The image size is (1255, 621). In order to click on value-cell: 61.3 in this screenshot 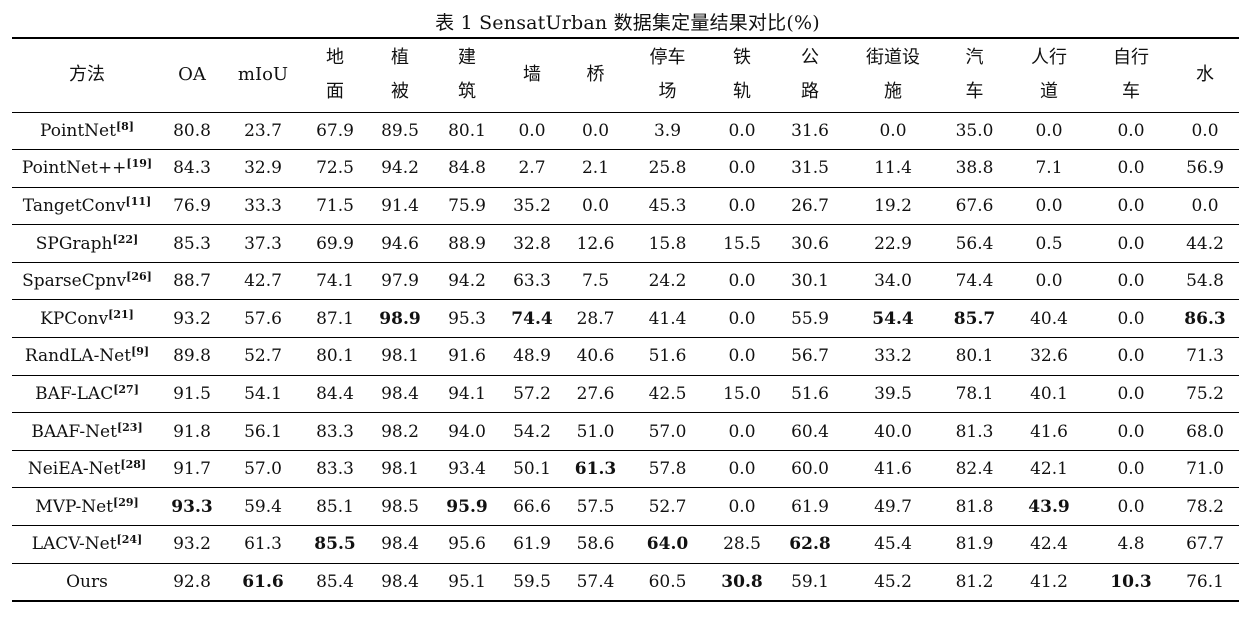, I will do `click(595, 469)`.